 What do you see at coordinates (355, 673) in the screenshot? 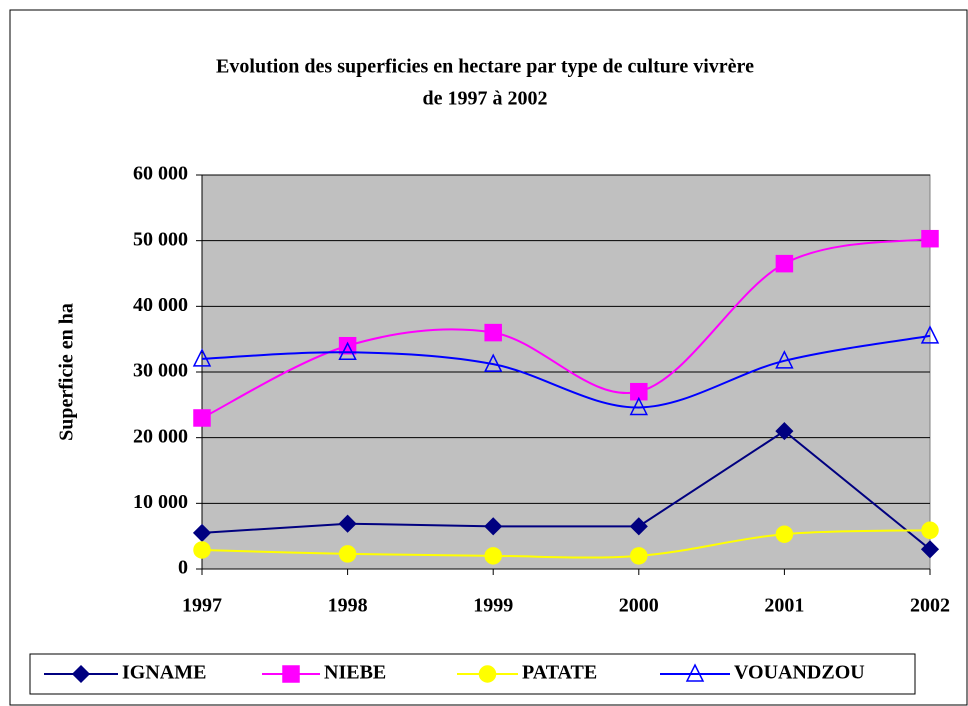
I see `legend-label: NIEBE` at bounding box center [355, 673].